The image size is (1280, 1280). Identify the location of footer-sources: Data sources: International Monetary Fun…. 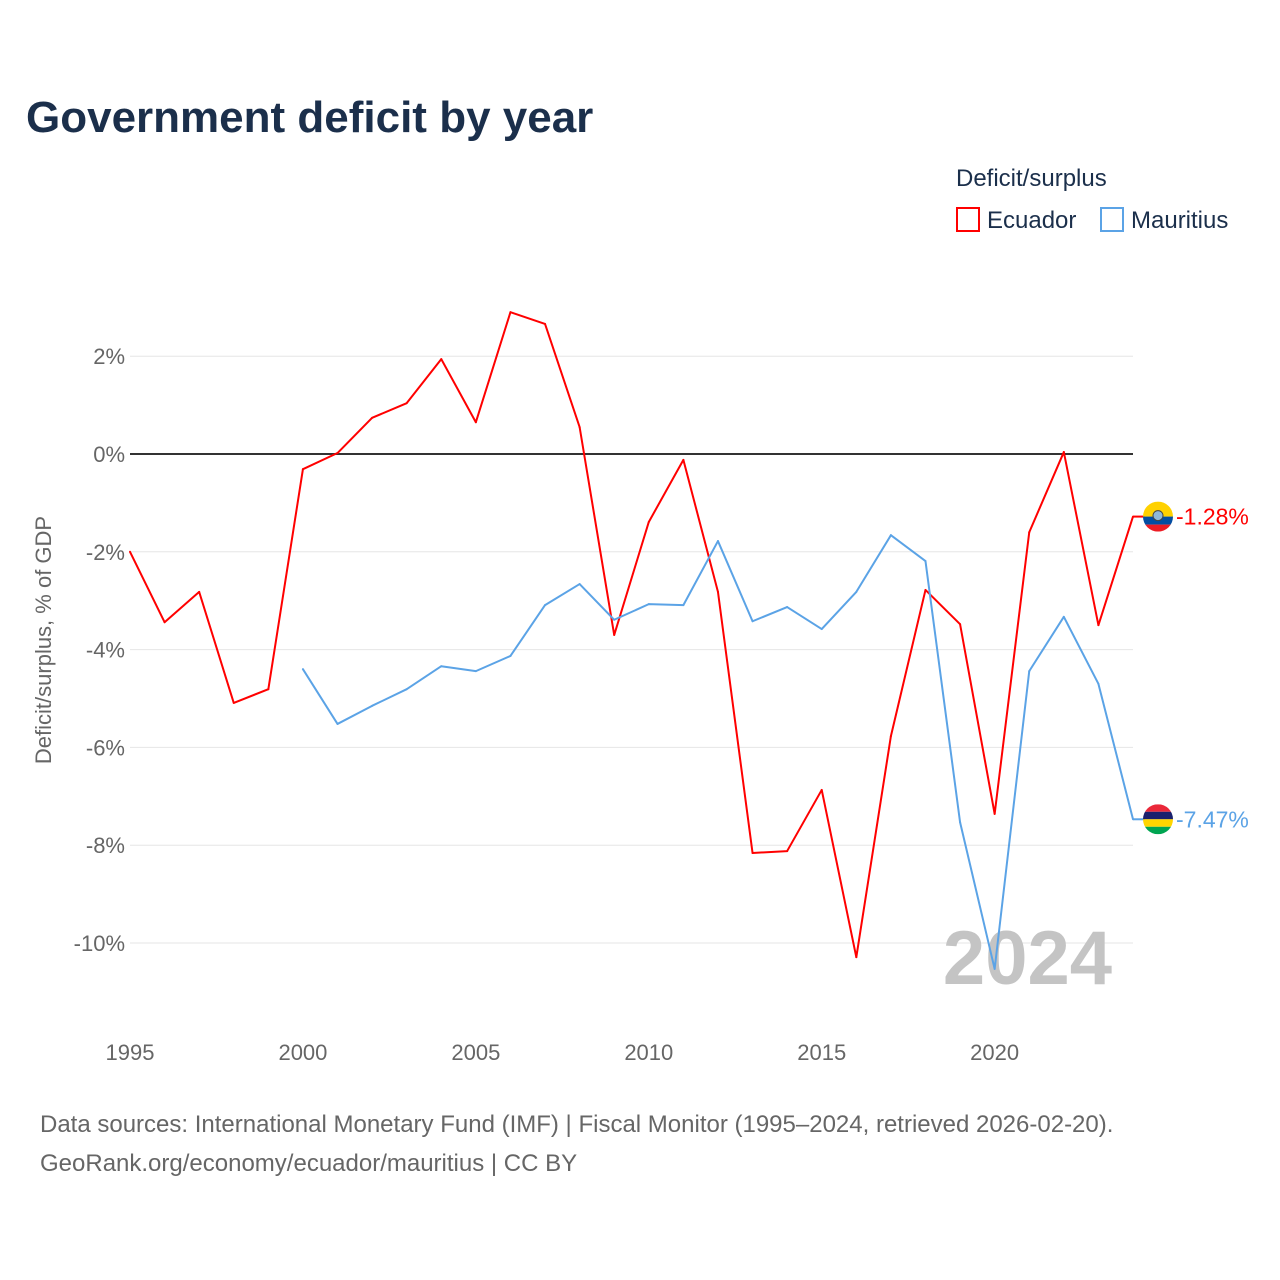
(576, 1124).